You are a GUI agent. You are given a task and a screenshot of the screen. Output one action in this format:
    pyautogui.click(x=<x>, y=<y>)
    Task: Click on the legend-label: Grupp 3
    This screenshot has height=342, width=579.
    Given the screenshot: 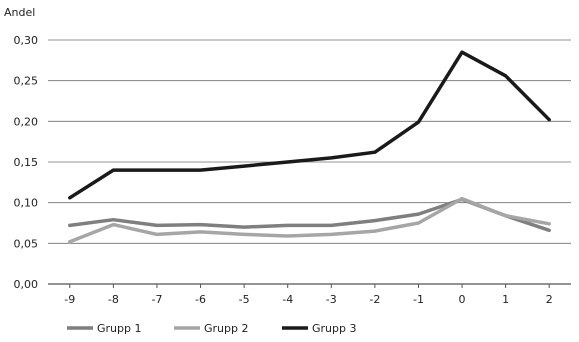 What is the action you would take?
    pyautogui.click(x=334, y=328)
    